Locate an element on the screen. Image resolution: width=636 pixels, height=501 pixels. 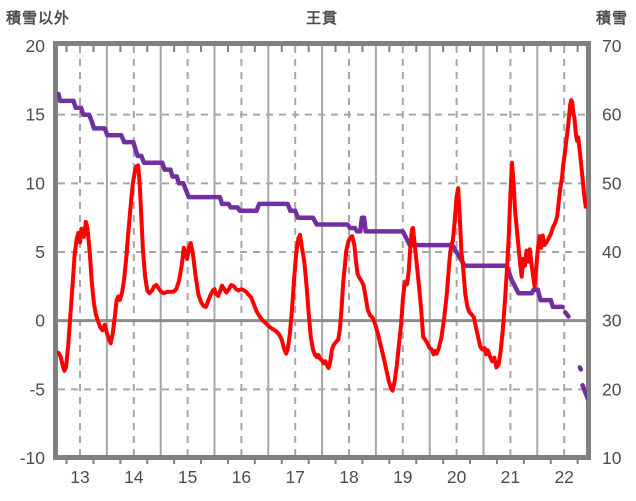
x-tick-label: 17 is located at coordinates (294, 477).